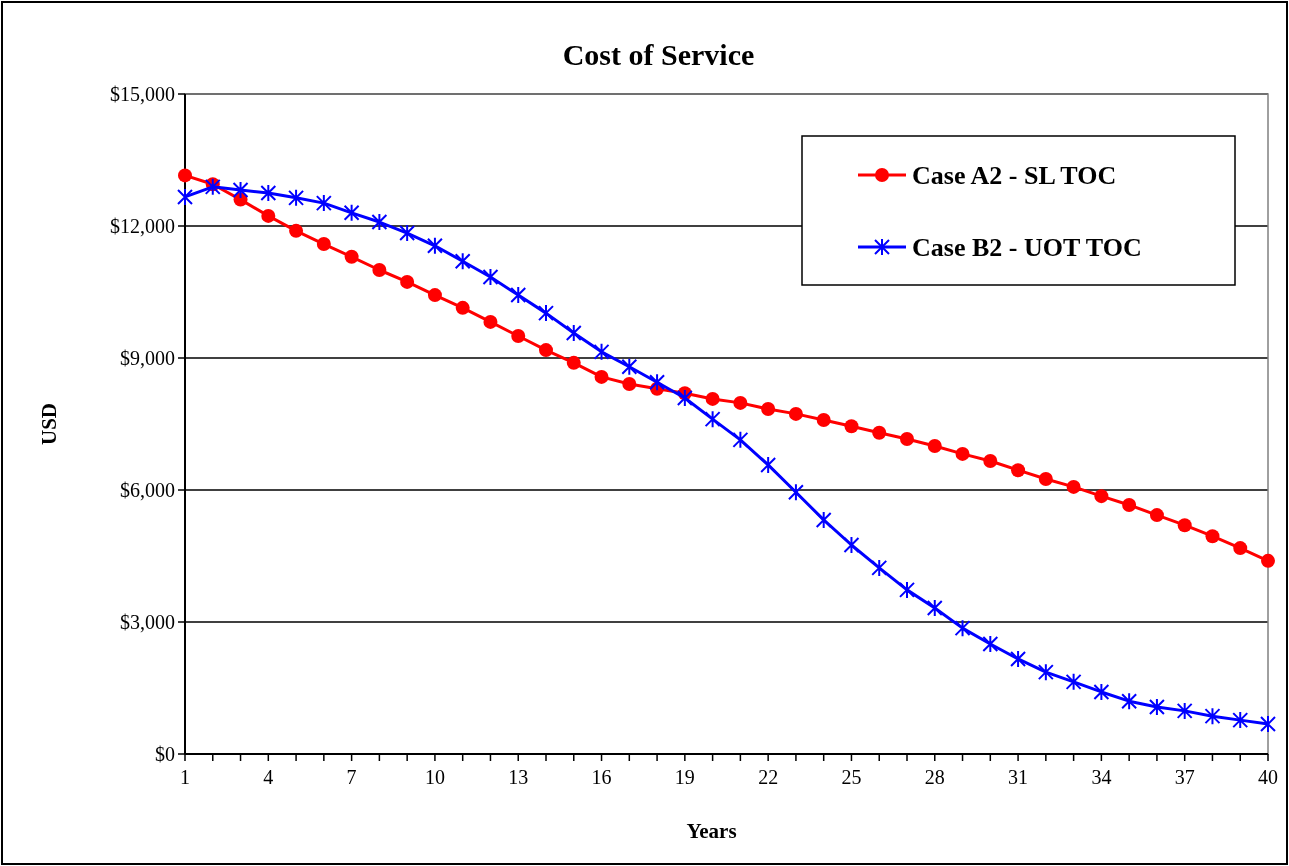 The width and height of the screenshot is (1289, 866). I want to click on x-tick-label: 13, so click(518, 777).